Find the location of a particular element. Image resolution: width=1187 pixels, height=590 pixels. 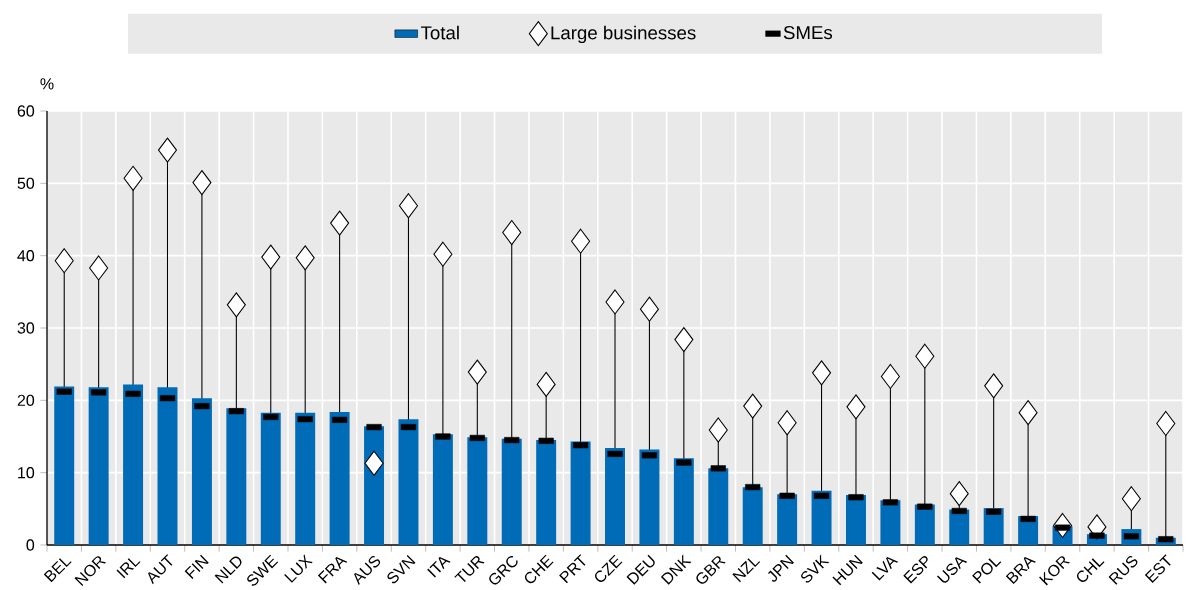

legend-label: Large businesses is located at coordinates (623, 34).